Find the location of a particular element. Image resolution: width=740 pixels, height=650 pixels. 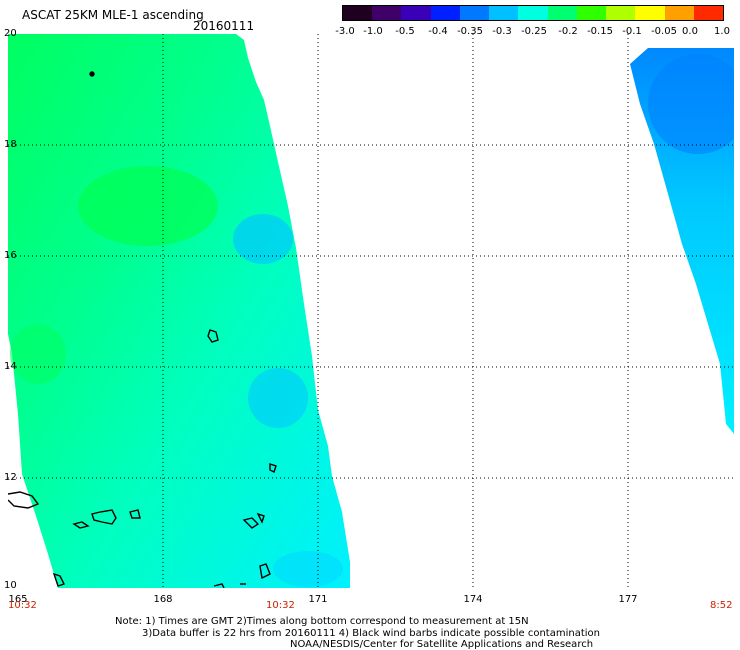

time-left: 10:32 is located at coordinates (22, 605).